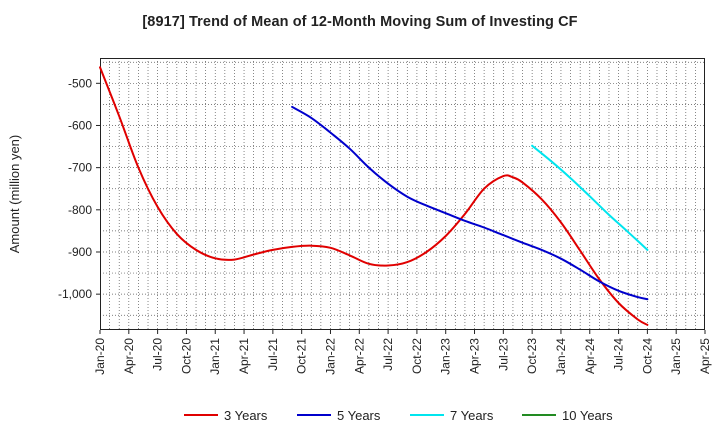 The height and width of the screenshot is (440, 720). Describe the element at coordinates (446, 356) in the screenshot. I see `x-tick-label: Jan-23` at that location.